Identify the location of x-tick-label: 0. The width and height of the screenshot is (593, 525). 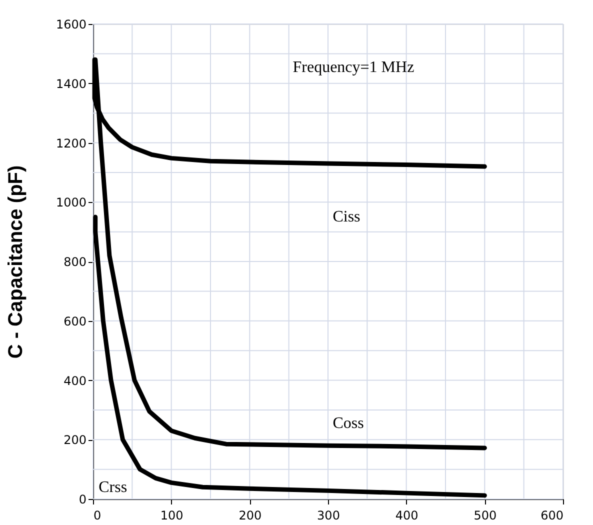
(98, 515).